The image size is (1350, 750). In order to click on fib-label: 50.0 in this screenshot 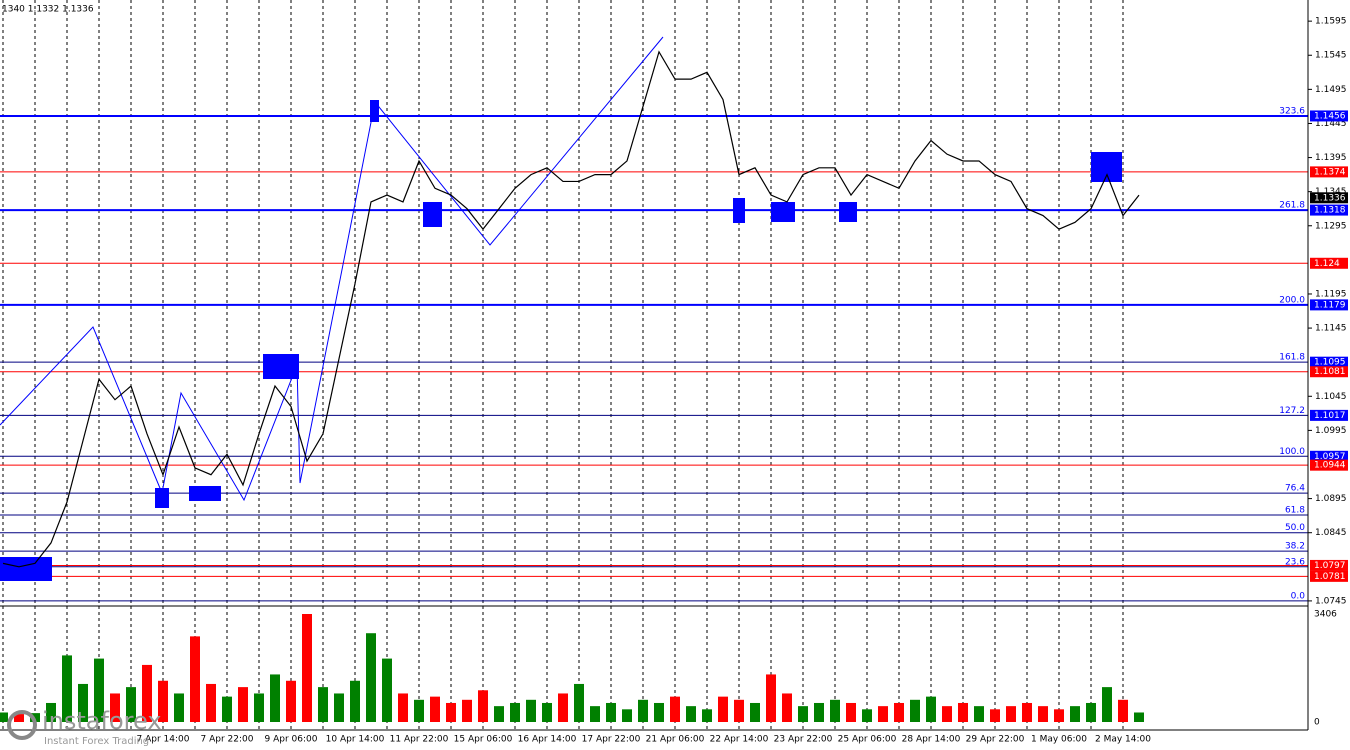, I will do `click(1295, 528)`.